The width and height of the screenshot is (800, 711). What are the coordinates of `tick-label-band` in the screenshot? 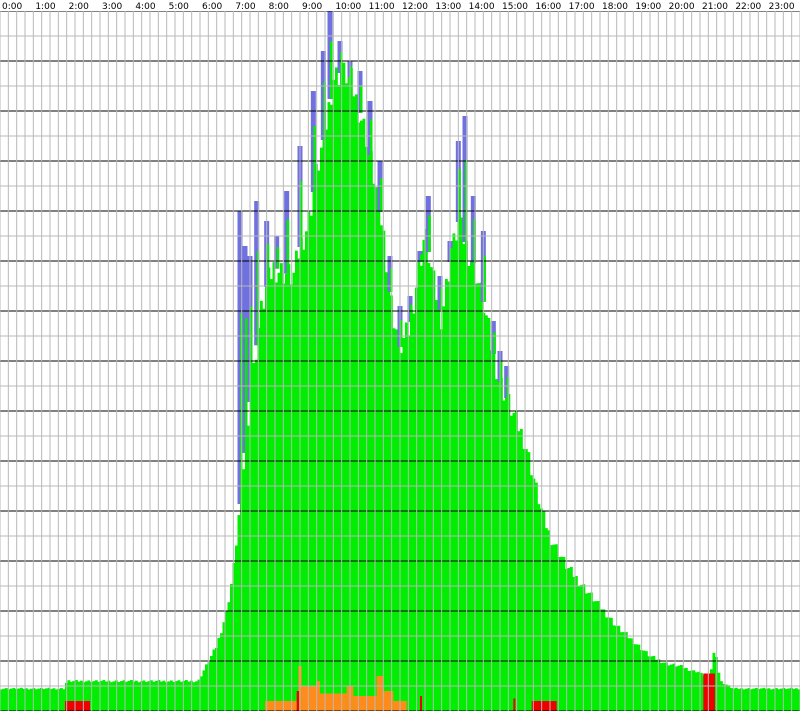 It's located at (400, 5).